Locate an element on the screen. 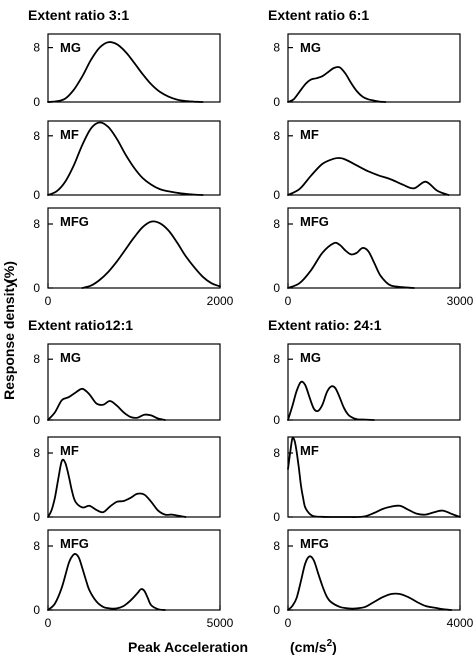  x-axis-unit: (cm/s2) is located at coordinates (313, 646).